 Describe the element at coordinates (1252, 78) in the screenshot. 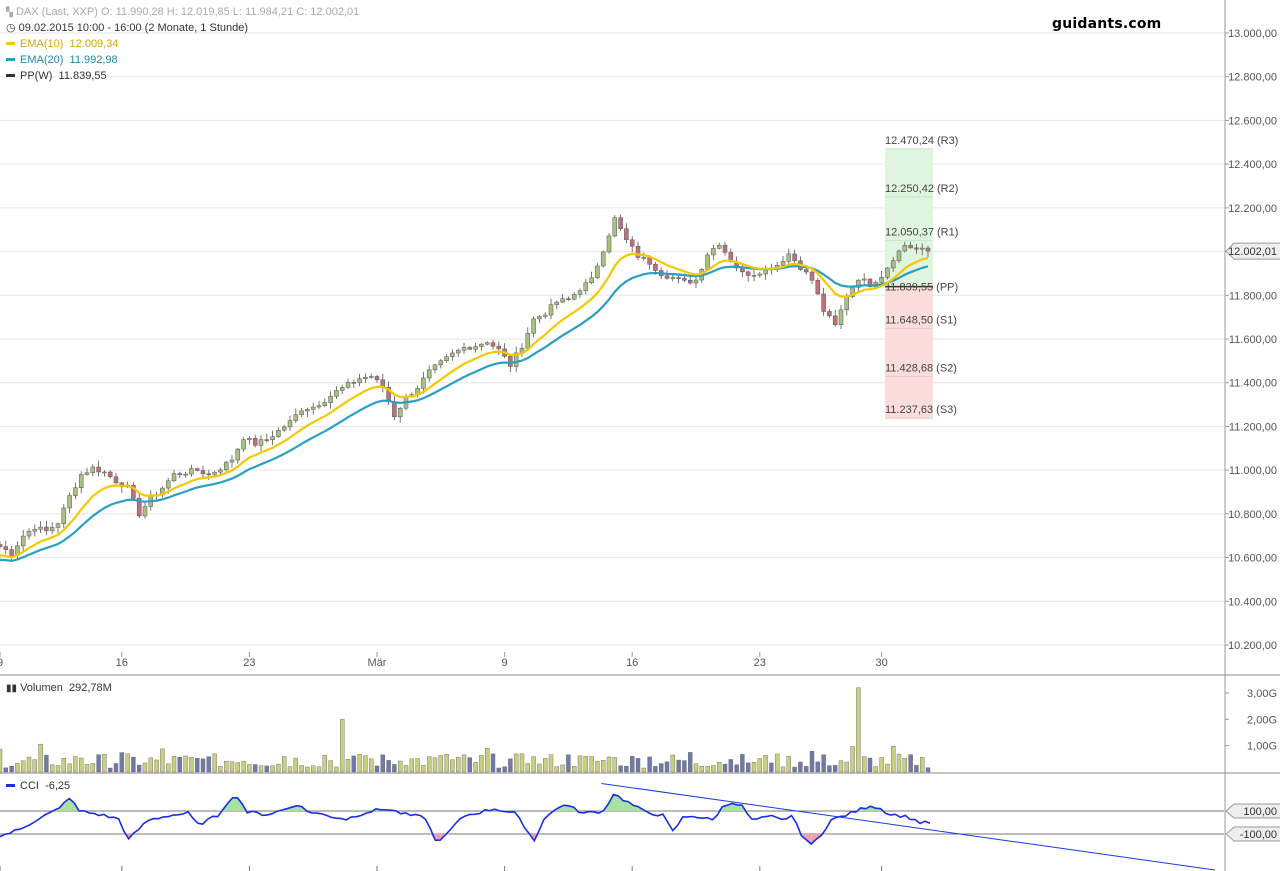

I see `price-axis-label: 12.800,00` at that location.